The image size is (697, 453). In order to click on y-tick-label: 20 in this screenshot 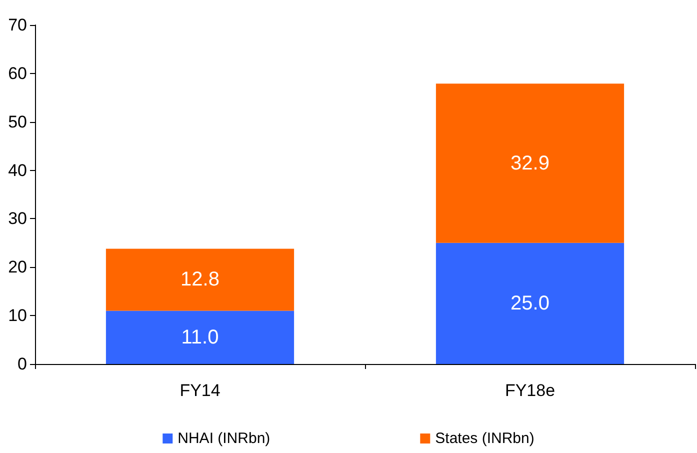, I will do `click(17, 267)`.